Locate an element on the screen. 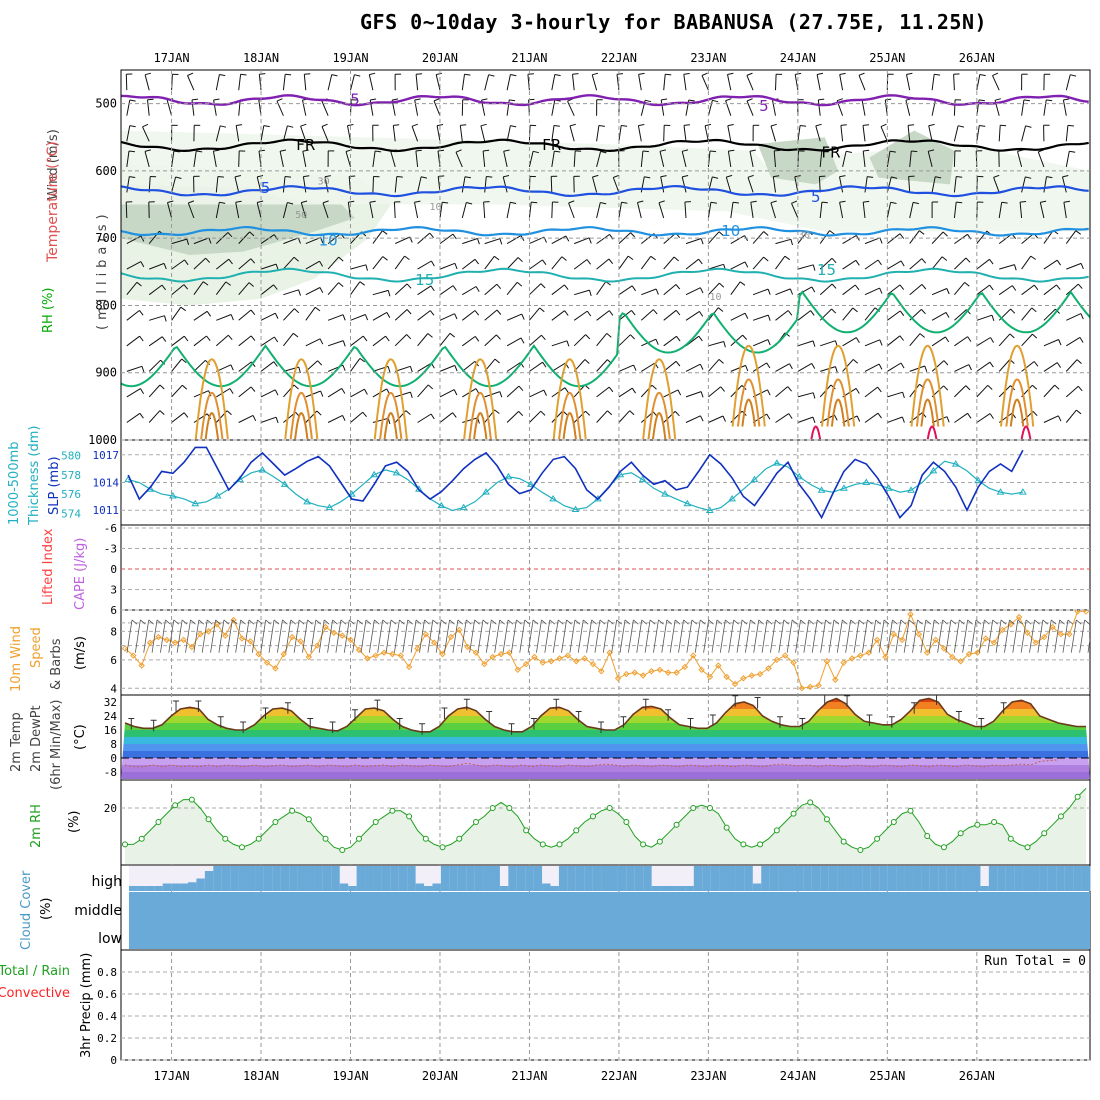 This screenshot has width=1100, height=1100. slp-tick-label: 1017 is located at coordinates (106, 455).